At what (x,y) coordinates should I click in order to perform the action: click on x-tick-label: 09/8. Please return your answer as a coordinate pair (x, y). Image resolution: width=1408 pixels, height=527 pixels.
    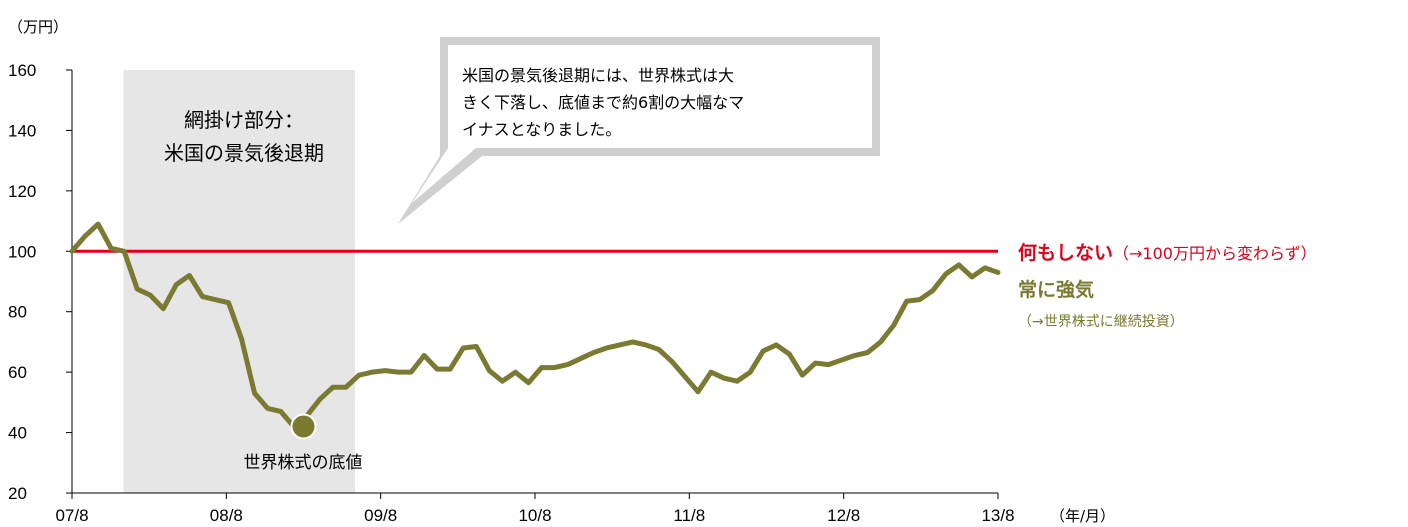
    Looking at the image, I should click on (380, 515).